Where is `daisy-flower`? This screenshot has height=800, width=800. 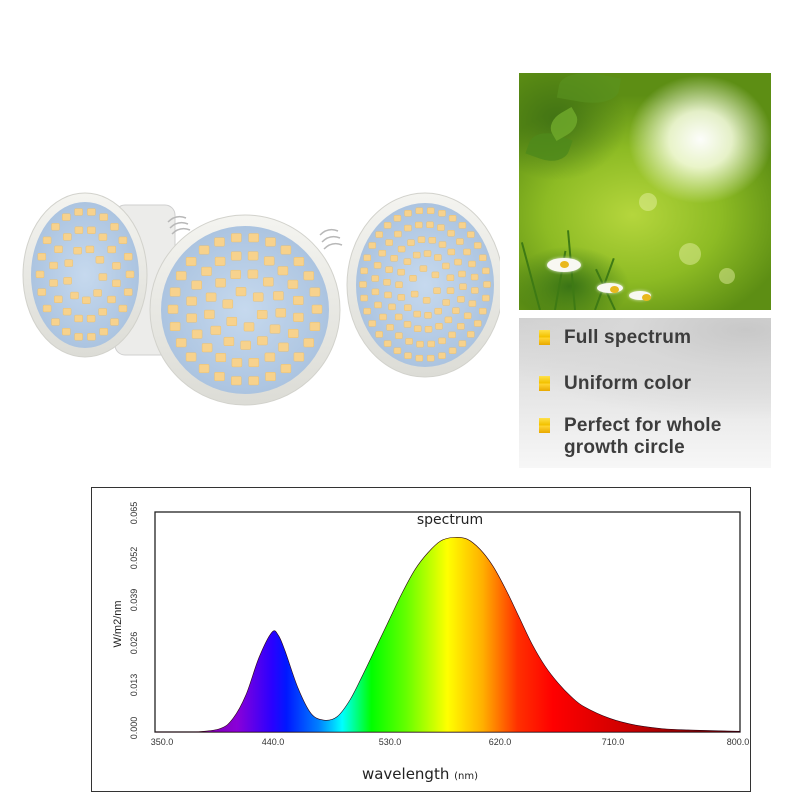
daisy-flower is located at coordinates (564, 265).